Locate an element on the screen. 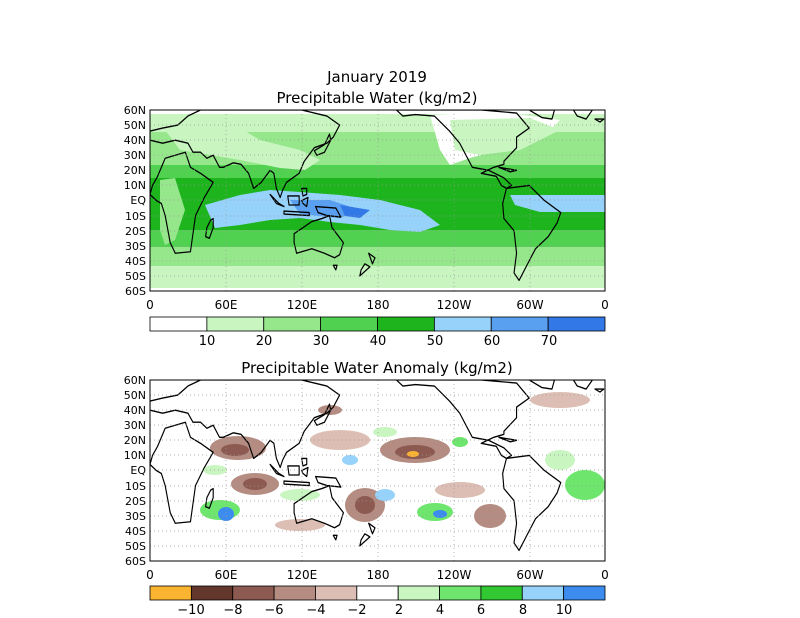  lon-label: 180 is located at coordinates (378, 575).